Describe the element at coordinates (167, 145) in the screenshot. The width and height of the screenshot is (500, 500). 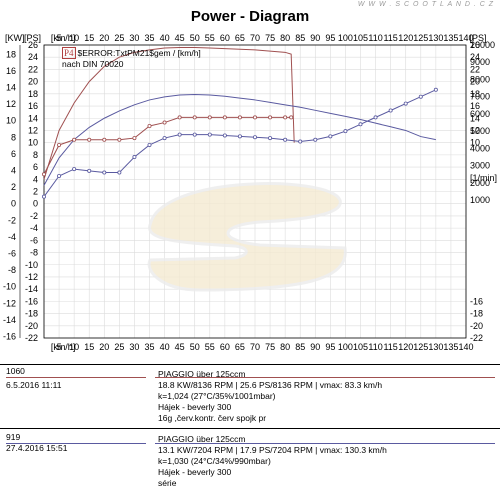
I see `series-line-1060-rpm` at that location.